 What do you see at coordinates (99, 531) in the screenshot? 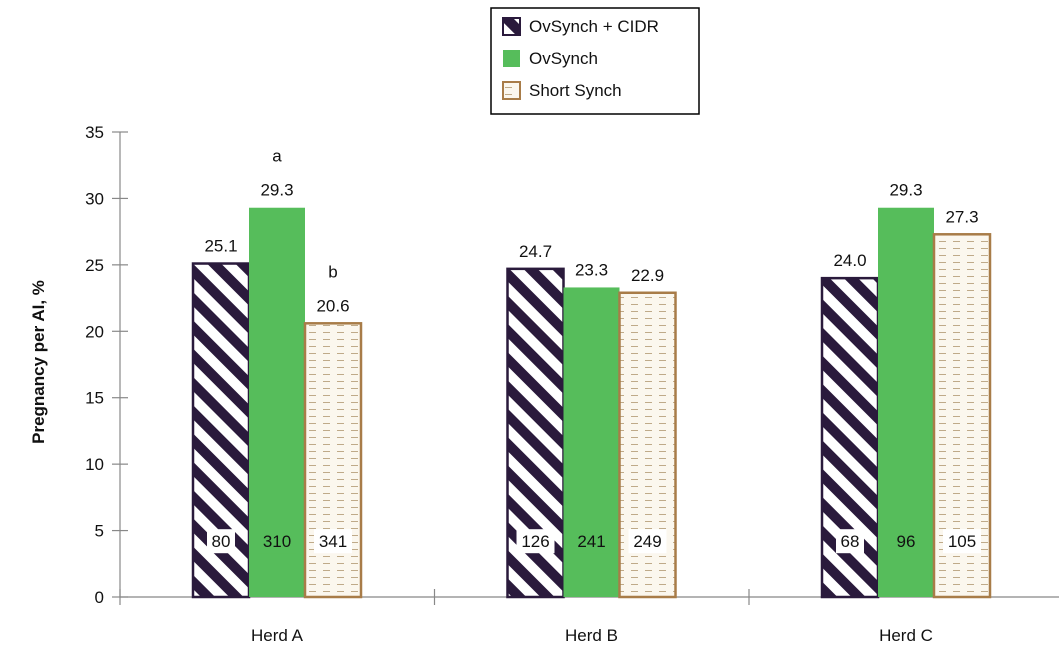
I see `y-tick-label: 5` at bounding box center [99, 531].